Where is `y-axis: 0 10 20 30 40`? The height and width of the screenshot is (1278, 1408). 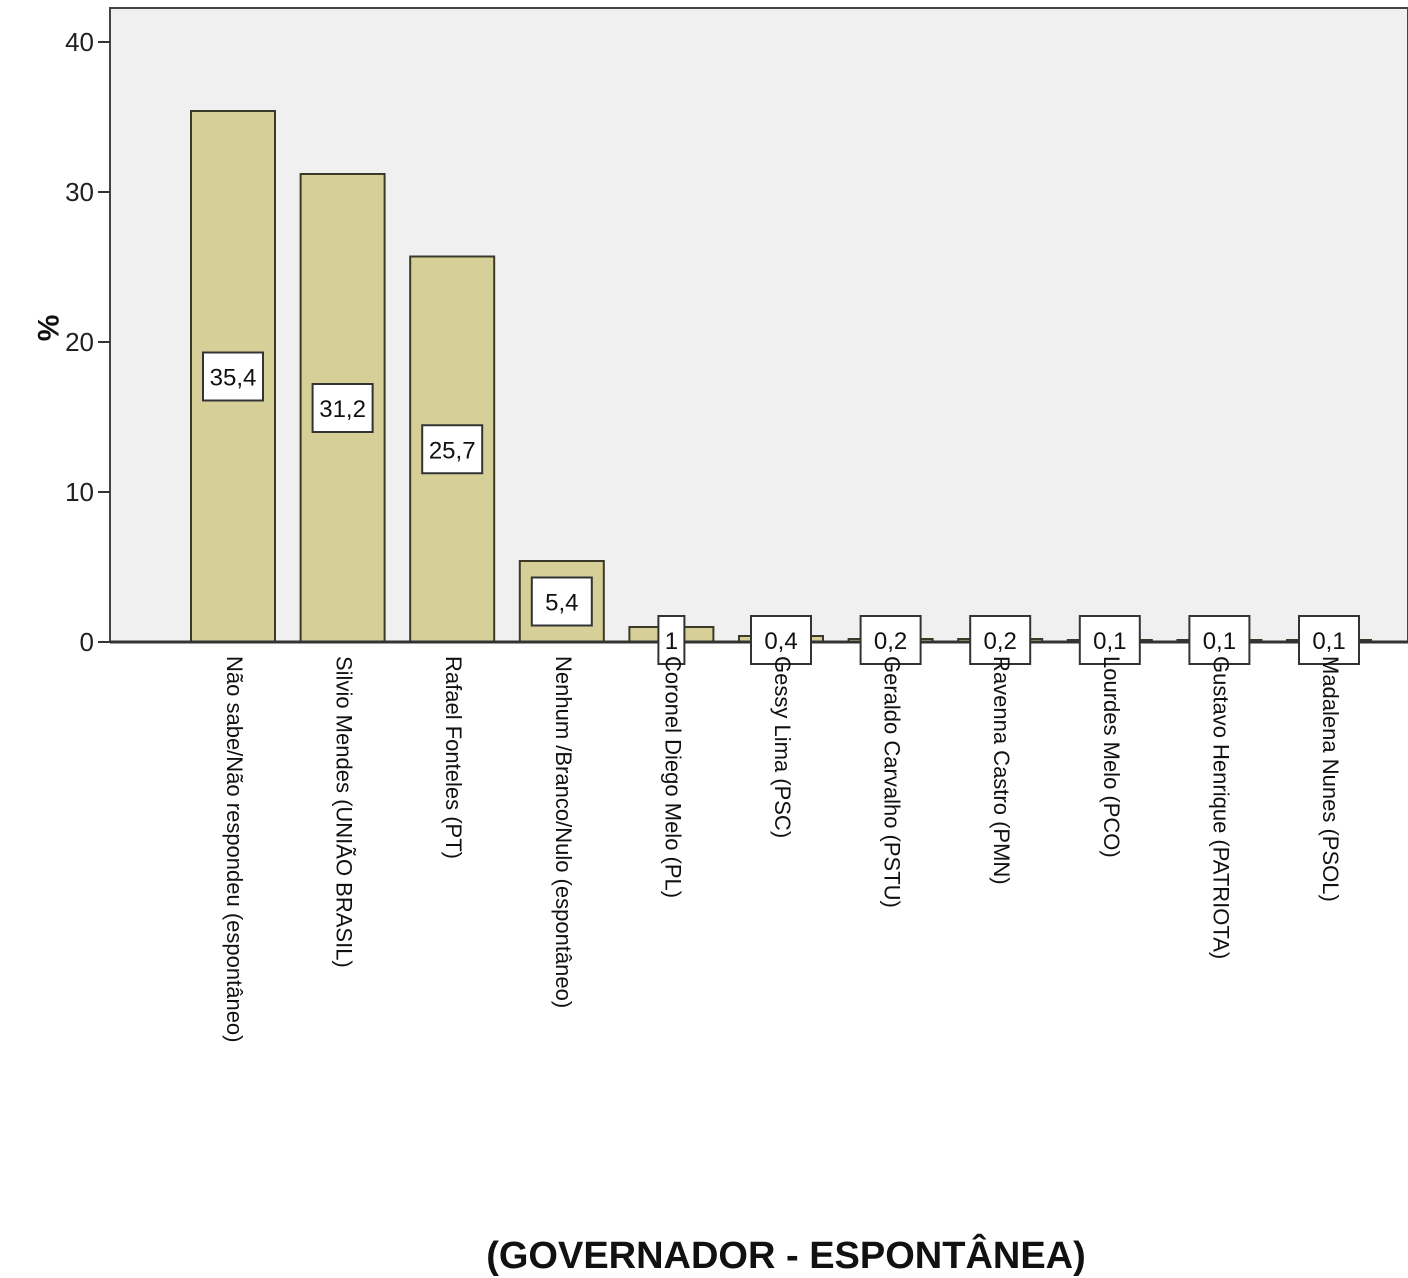 y-axis: 0 10 20 30 40 is located at coordinates (87, 342).